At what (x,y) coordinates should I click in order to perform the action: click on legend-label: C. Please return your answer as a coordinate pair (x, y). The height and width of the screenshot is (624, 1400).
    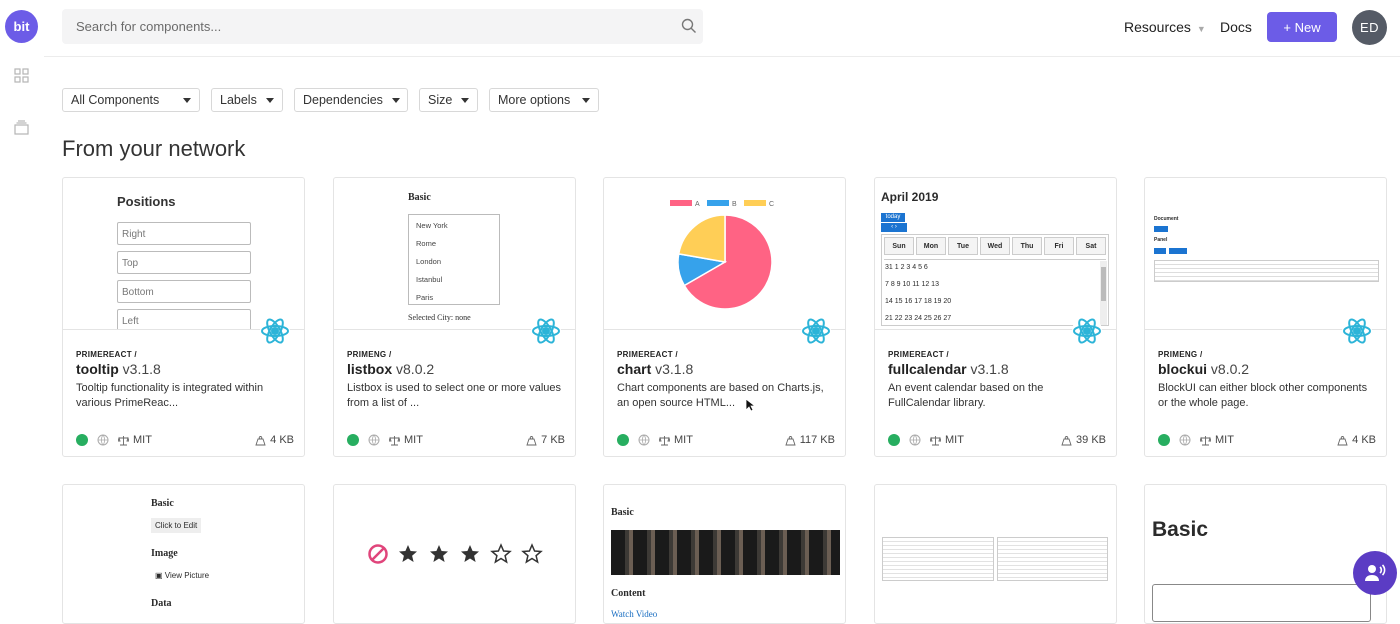
    Looking at the image, I should click on (771, 204).